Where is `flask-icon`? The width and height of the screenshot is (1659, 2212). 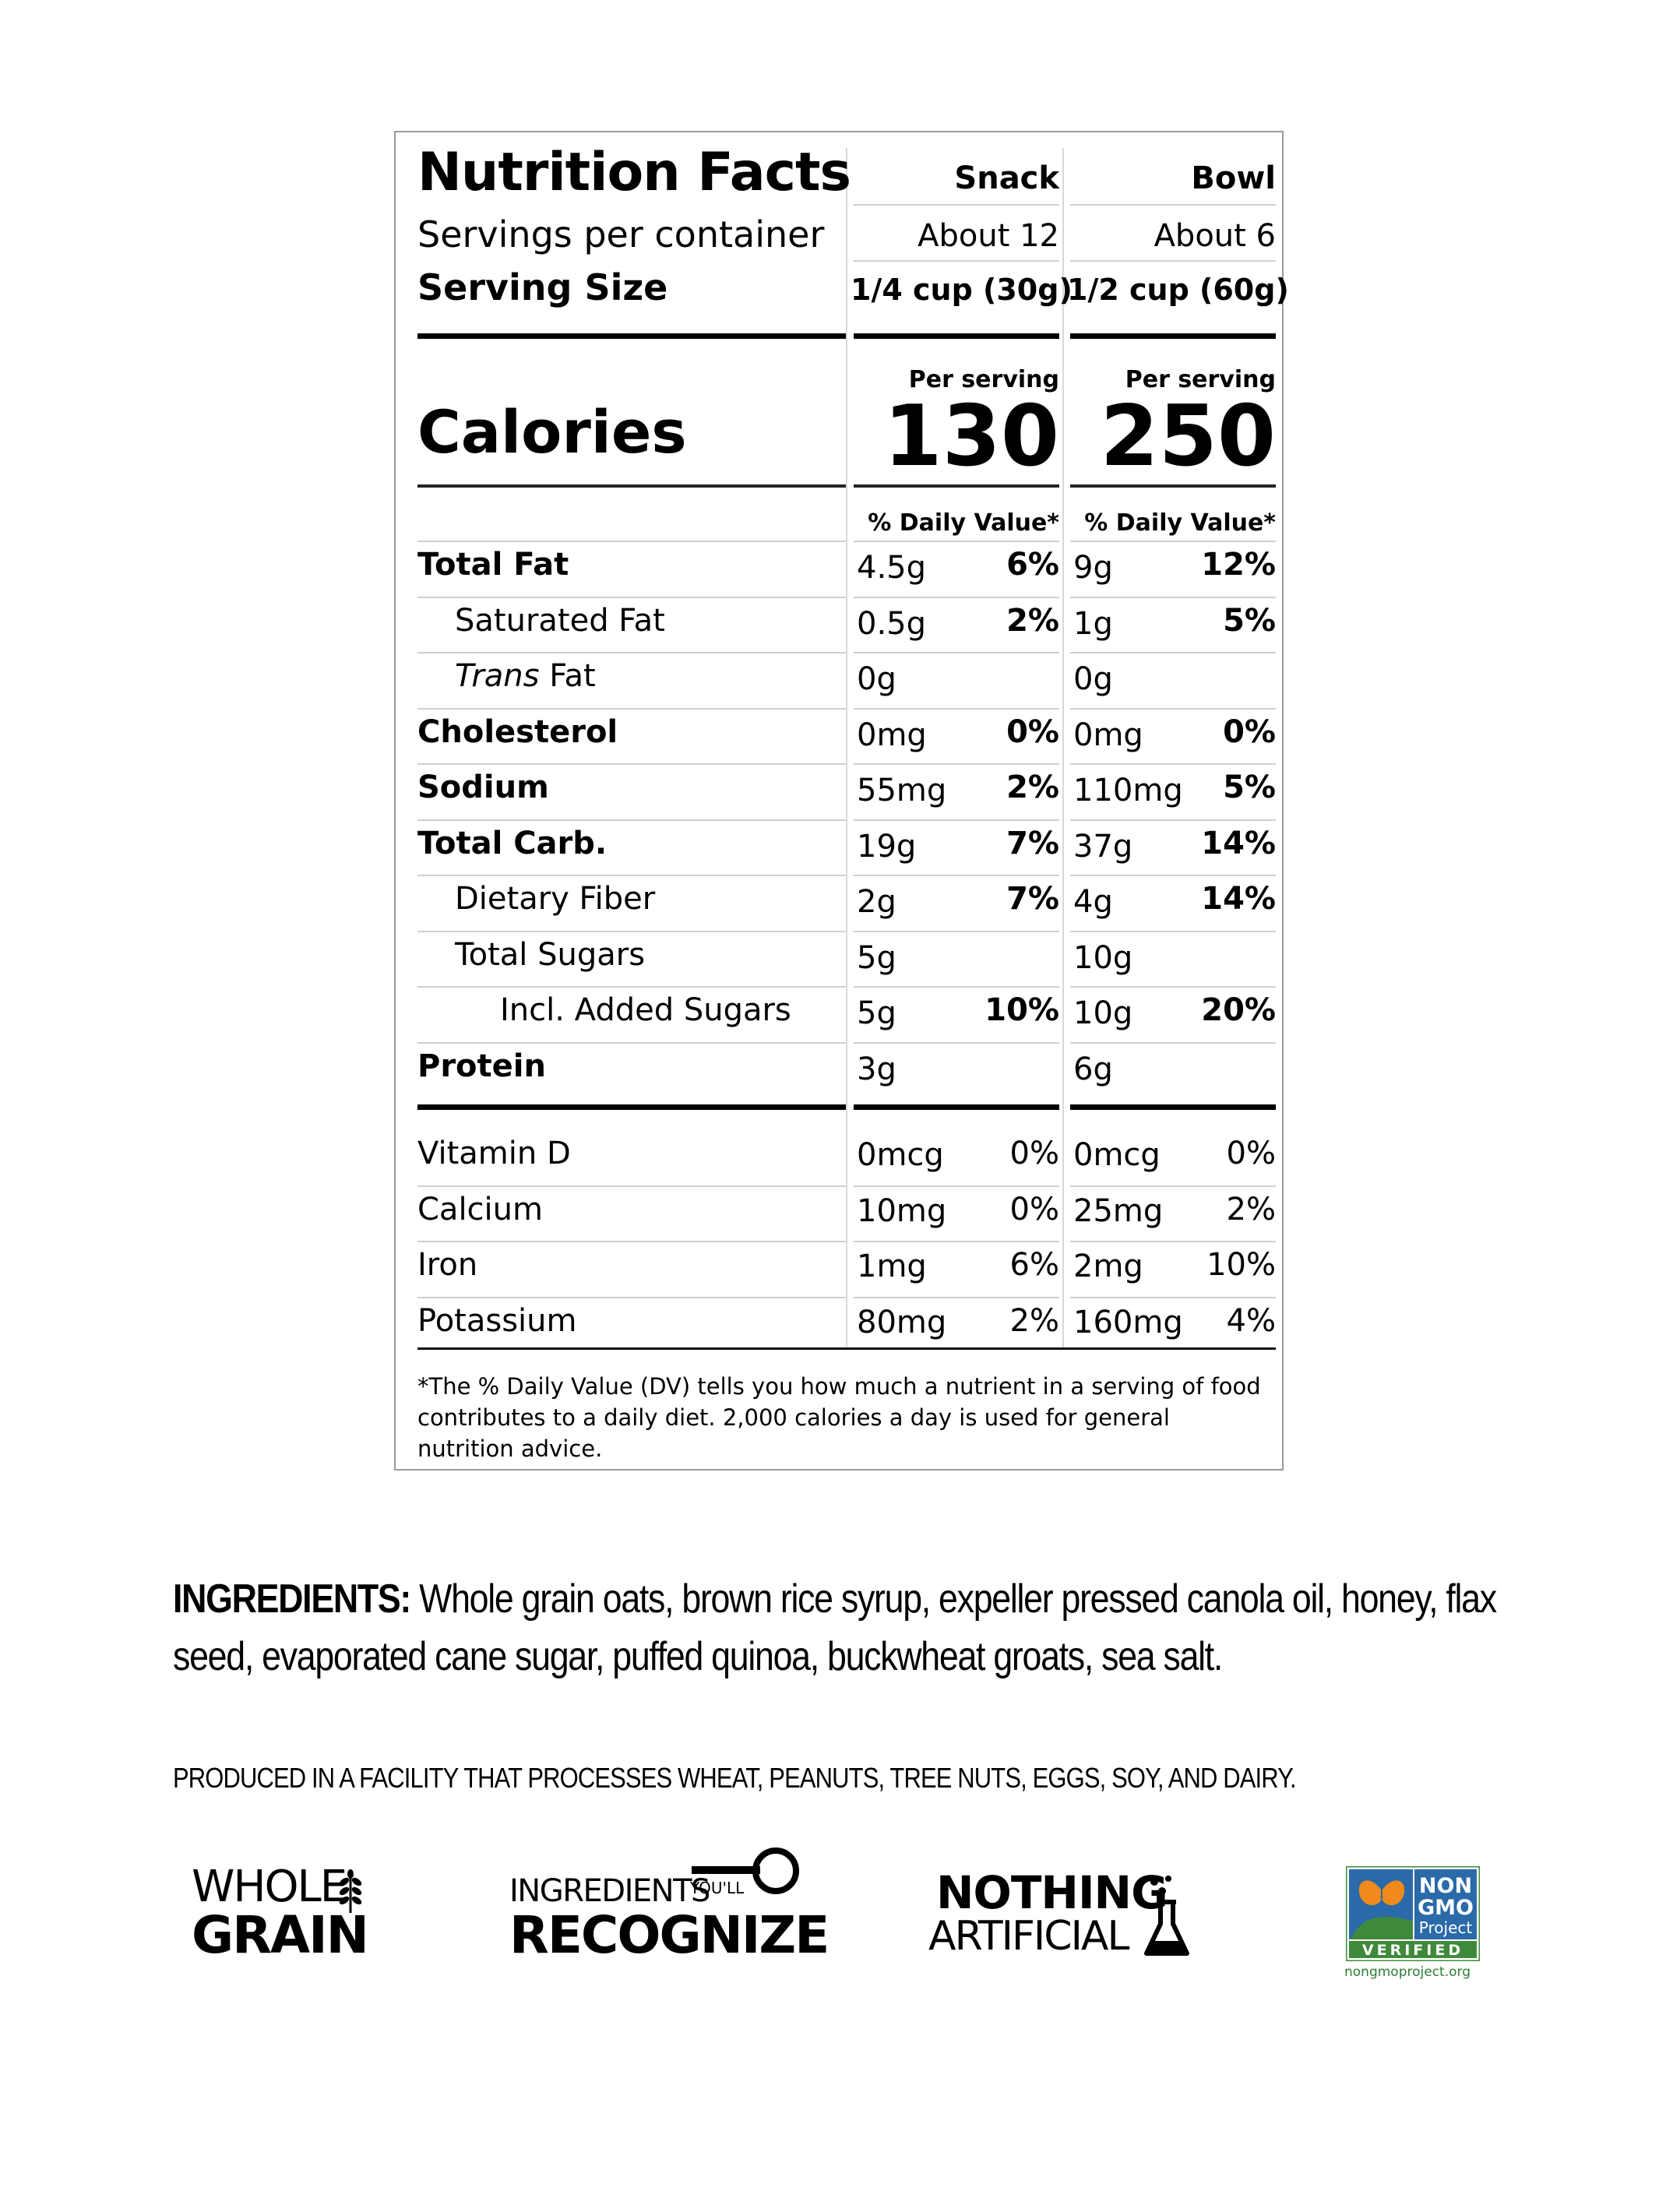
flask-icon is located at coordinates (1166, 1916).